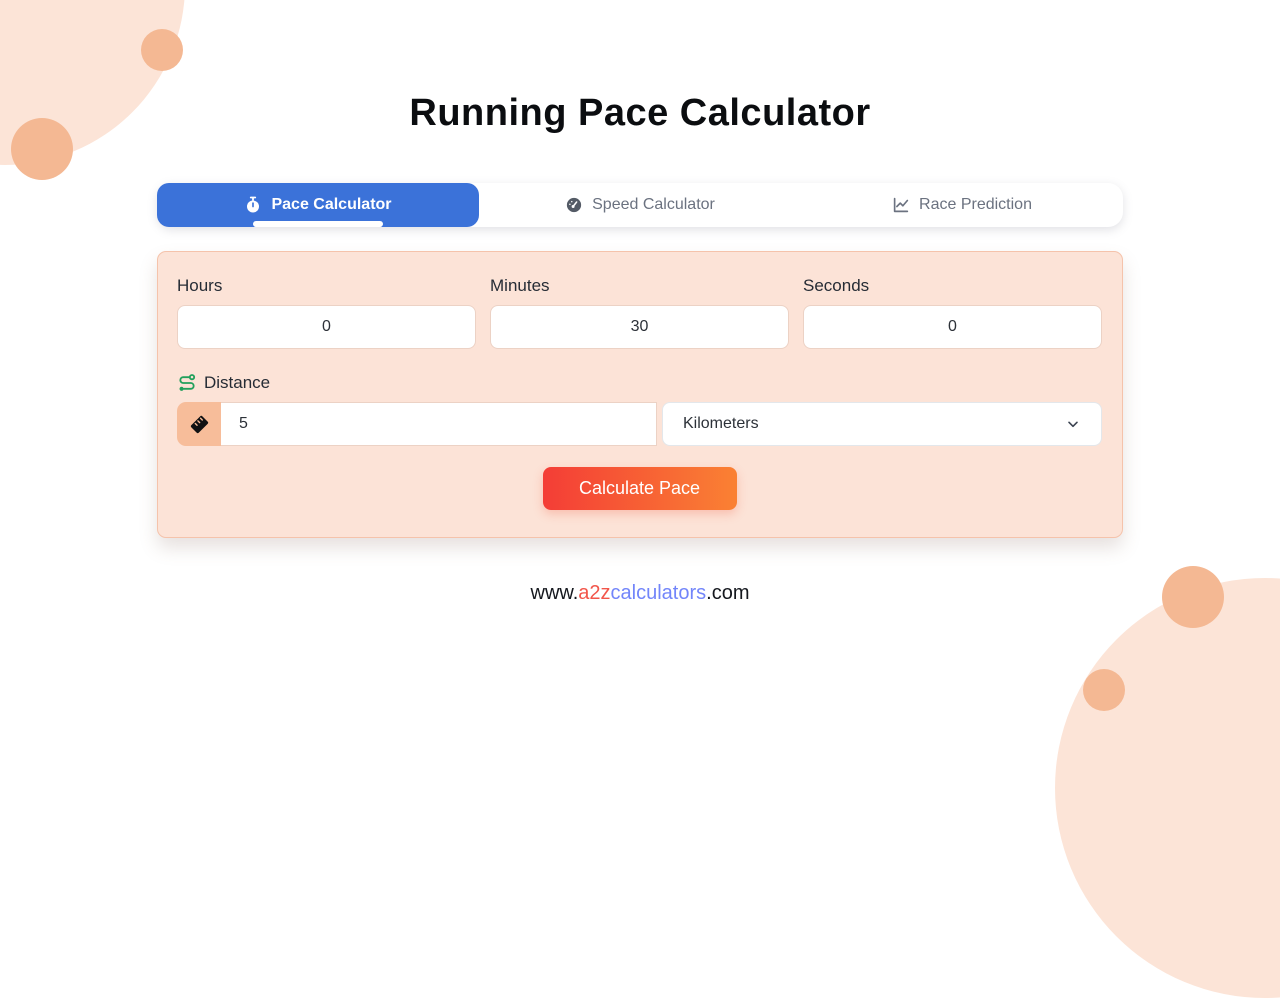 Image resolution: width=1280 pixels, height=998 pixels. What do you see at coordinates (318, 224) in the screenshot?
I see `active-tab-indicator` at bounding box center [318, 224].